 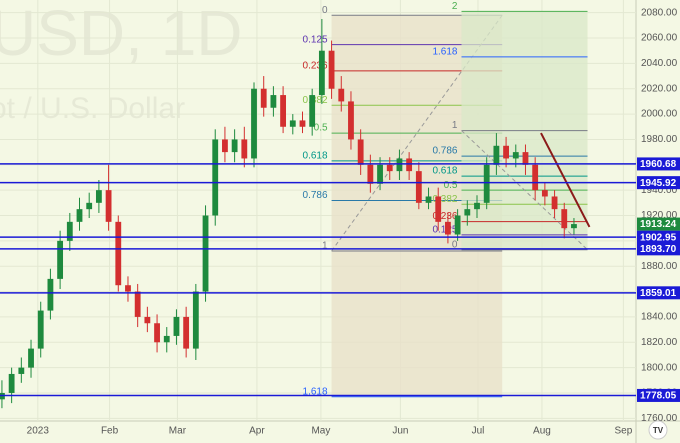 I want to click on fib-label: 0.786, so click(x=444, y=151).